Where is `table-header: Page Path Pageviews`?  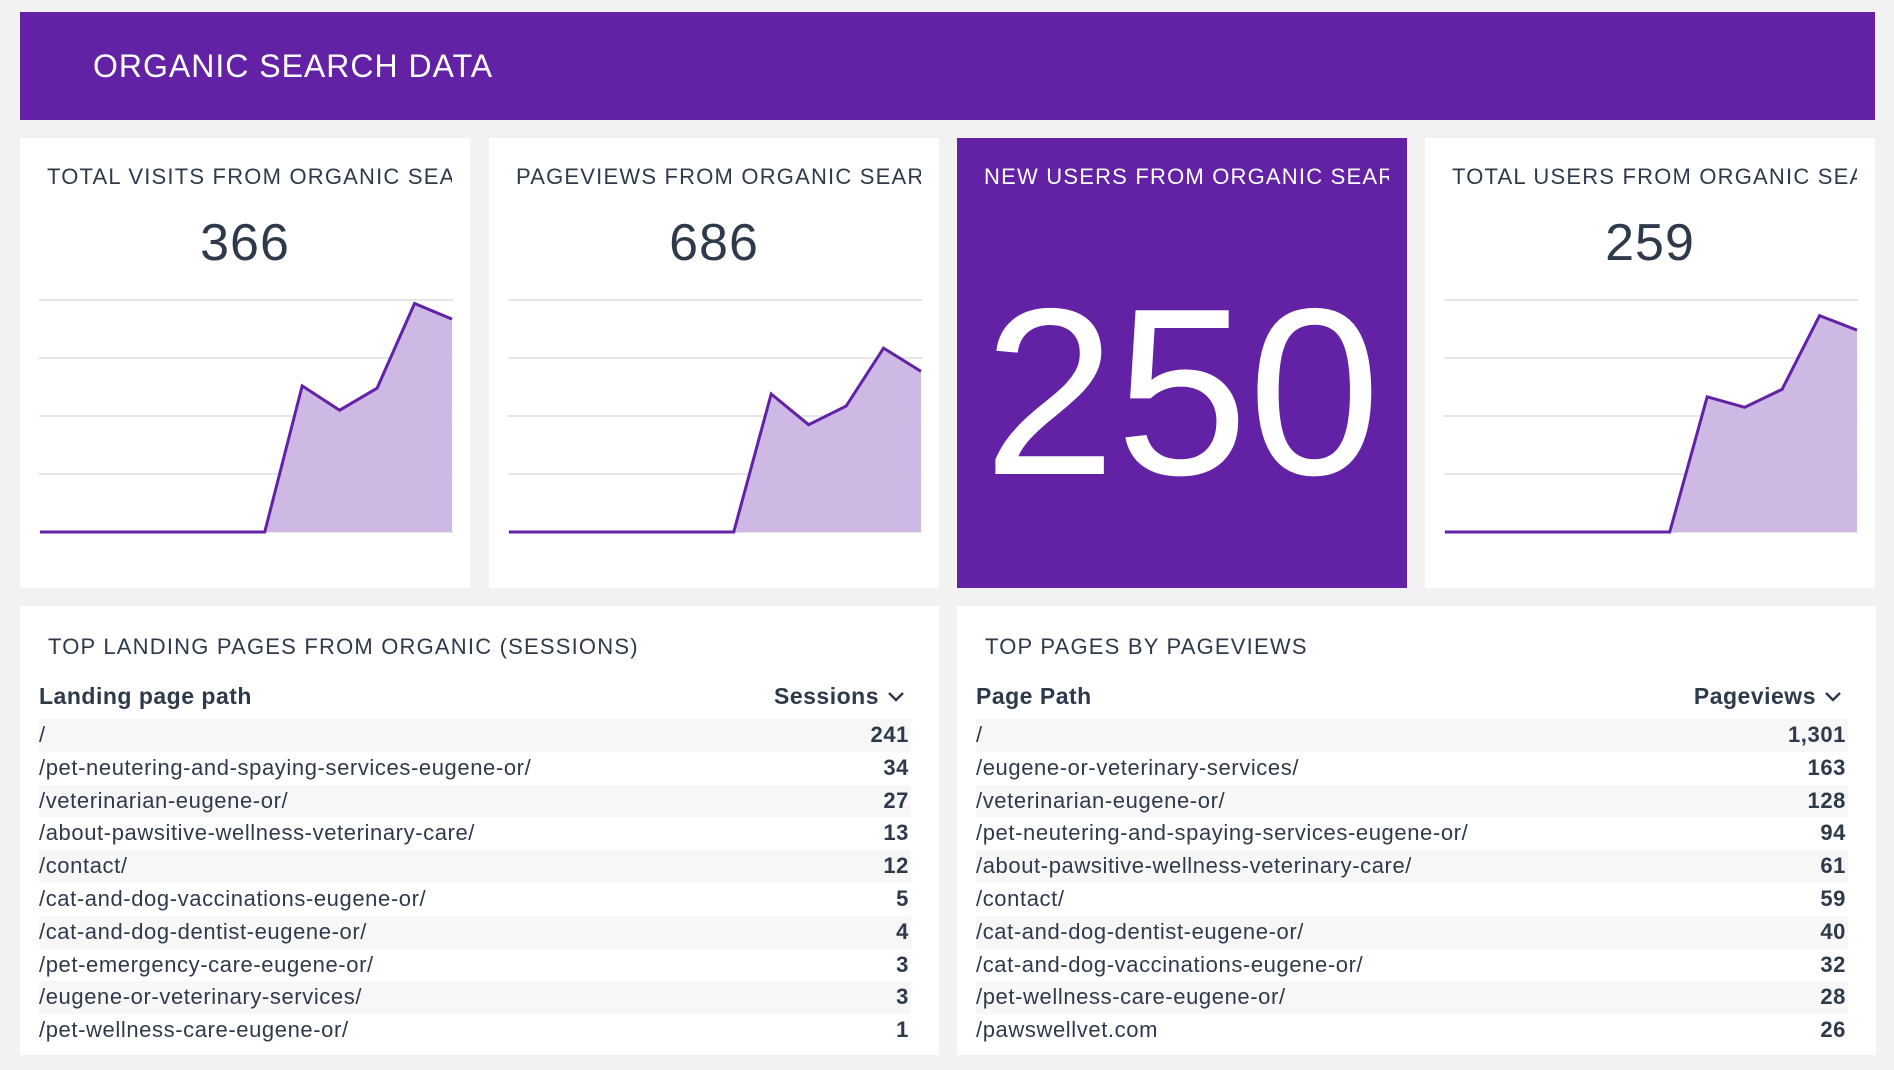
table-header: Page Path Pageviews is located at coordinates (1412, 696).